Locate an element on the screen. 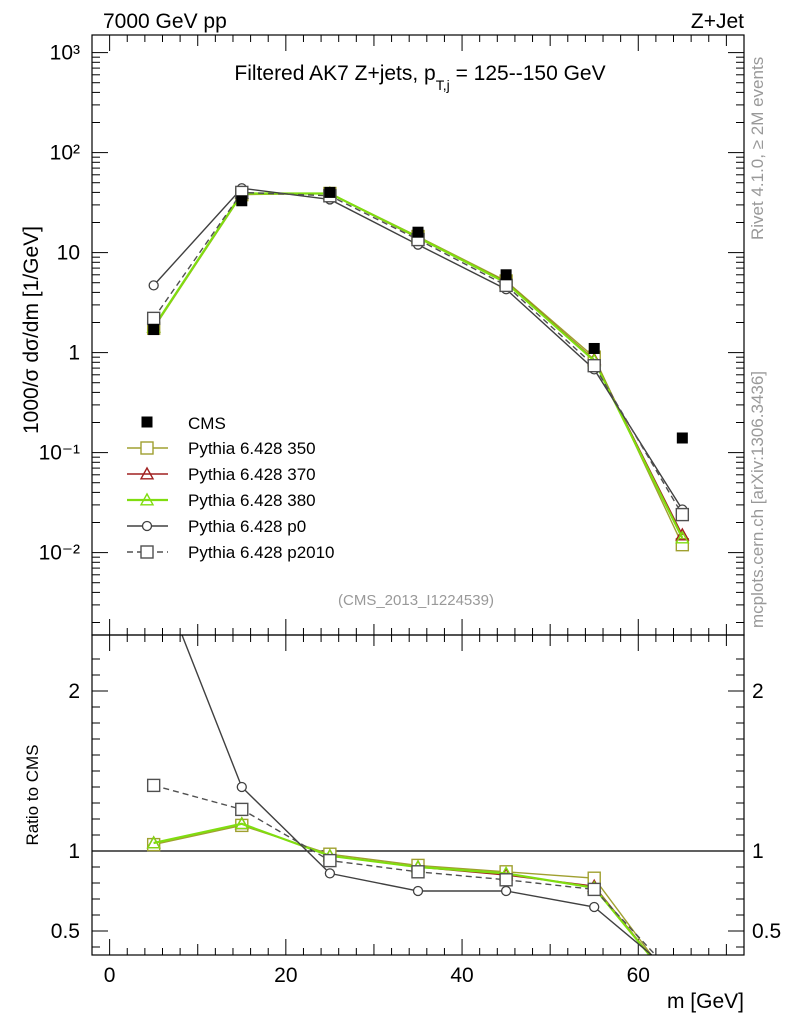 This screenshot has height=1024, width=786. header-right-label: Z+Jet is located at coordinates (717, 21).